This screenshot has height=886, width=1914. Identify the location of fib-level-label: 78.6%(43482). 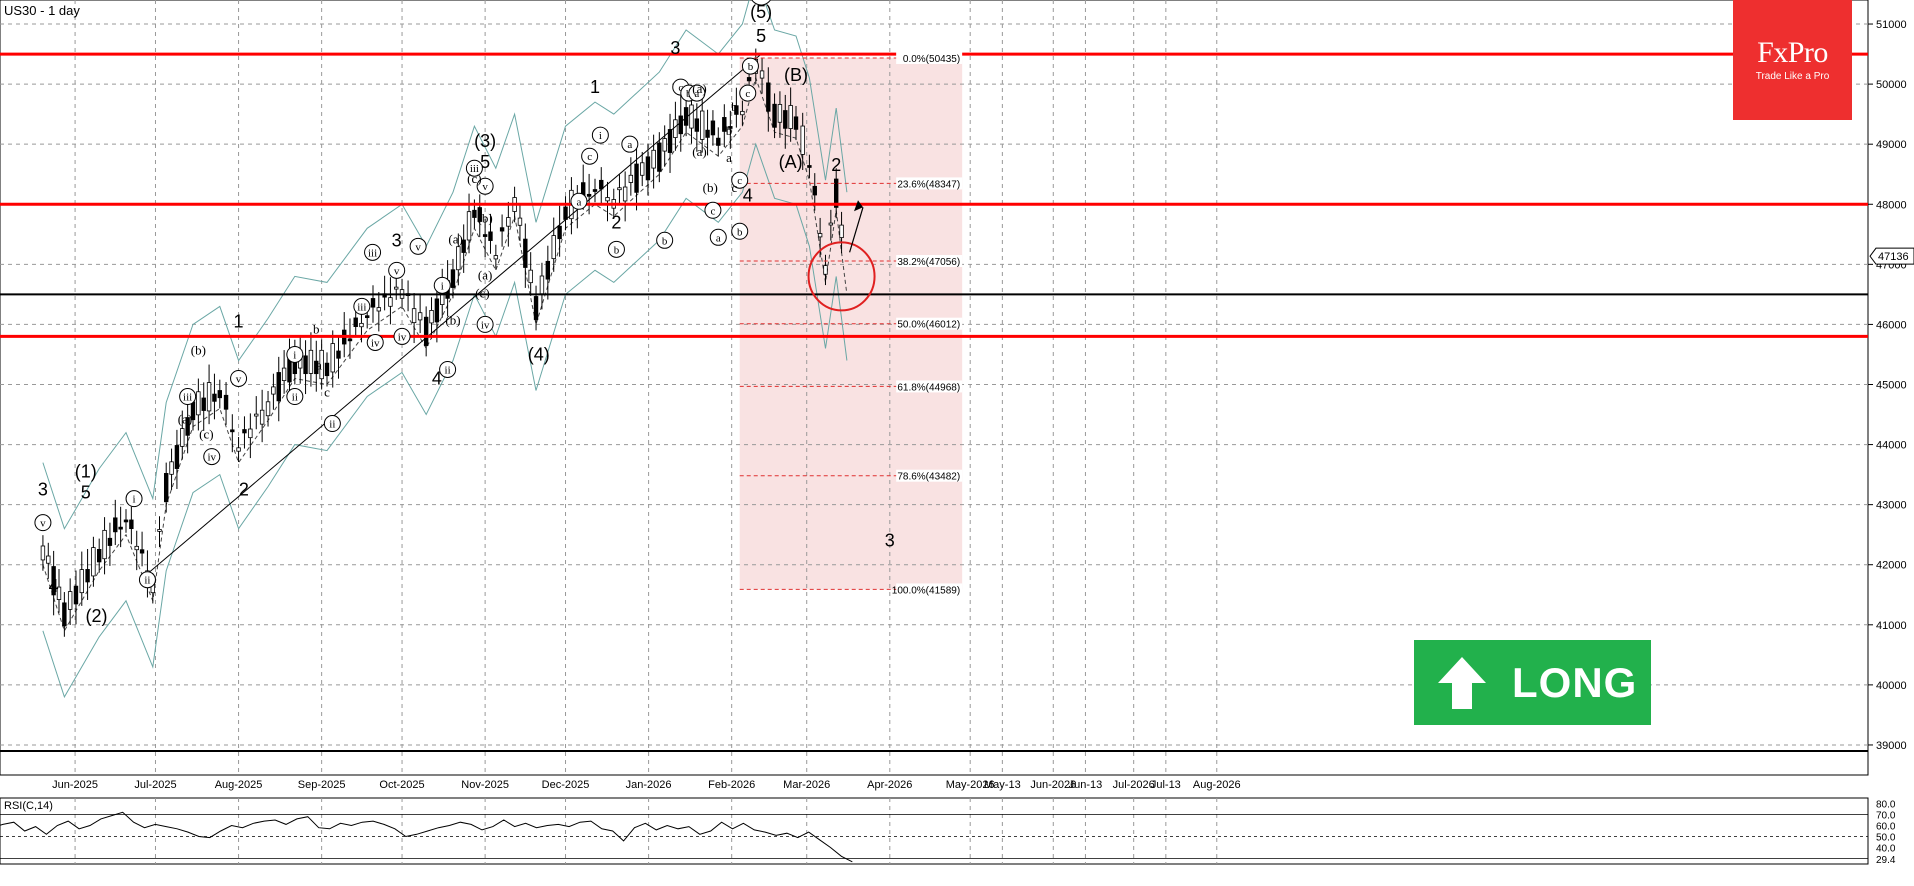
(928, 477).